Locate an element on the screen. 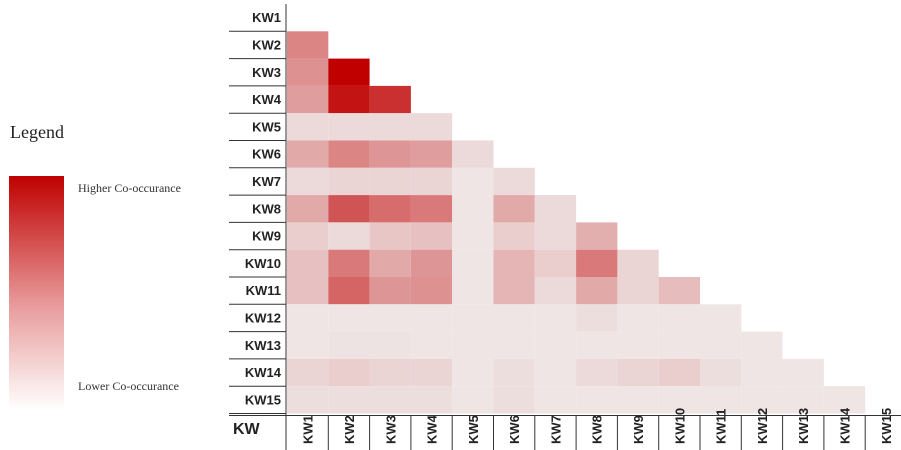 Image resolution: width=901 pixels, height=450 pixels. heatmap-cell-kw10-kw3 is located at coordinates (390, 263).